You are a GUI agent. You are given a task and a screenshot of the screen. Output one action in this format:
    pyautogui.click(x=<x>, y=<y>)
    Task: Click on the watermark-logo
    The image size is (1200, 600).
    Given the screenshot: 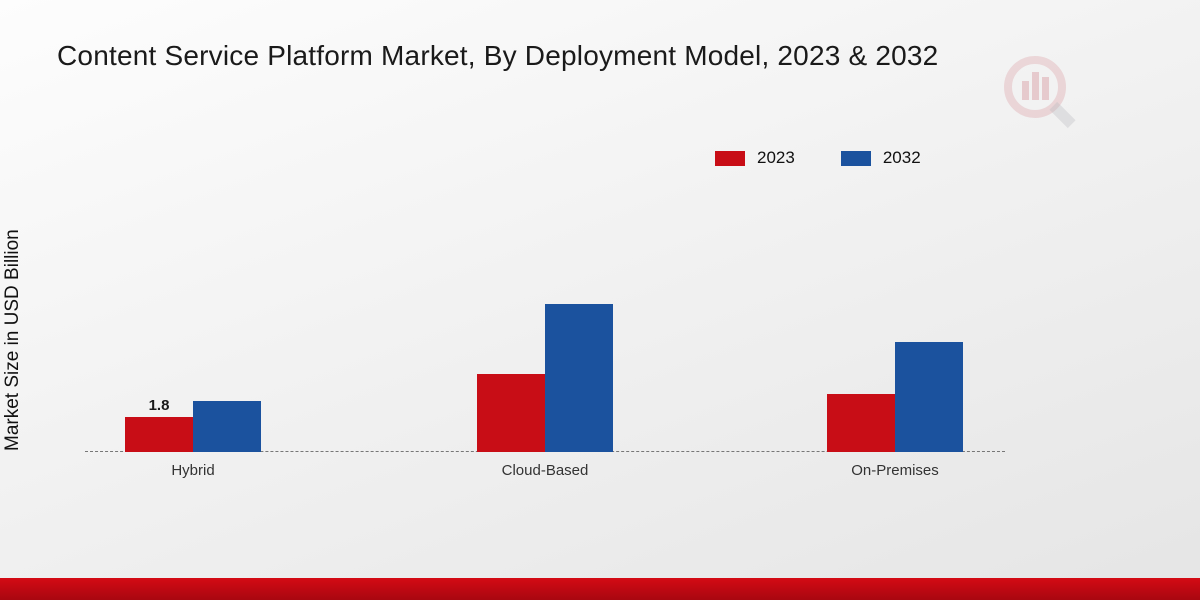 What is the action you would take?
    pyautogui.click(x=1040, y=92)
    